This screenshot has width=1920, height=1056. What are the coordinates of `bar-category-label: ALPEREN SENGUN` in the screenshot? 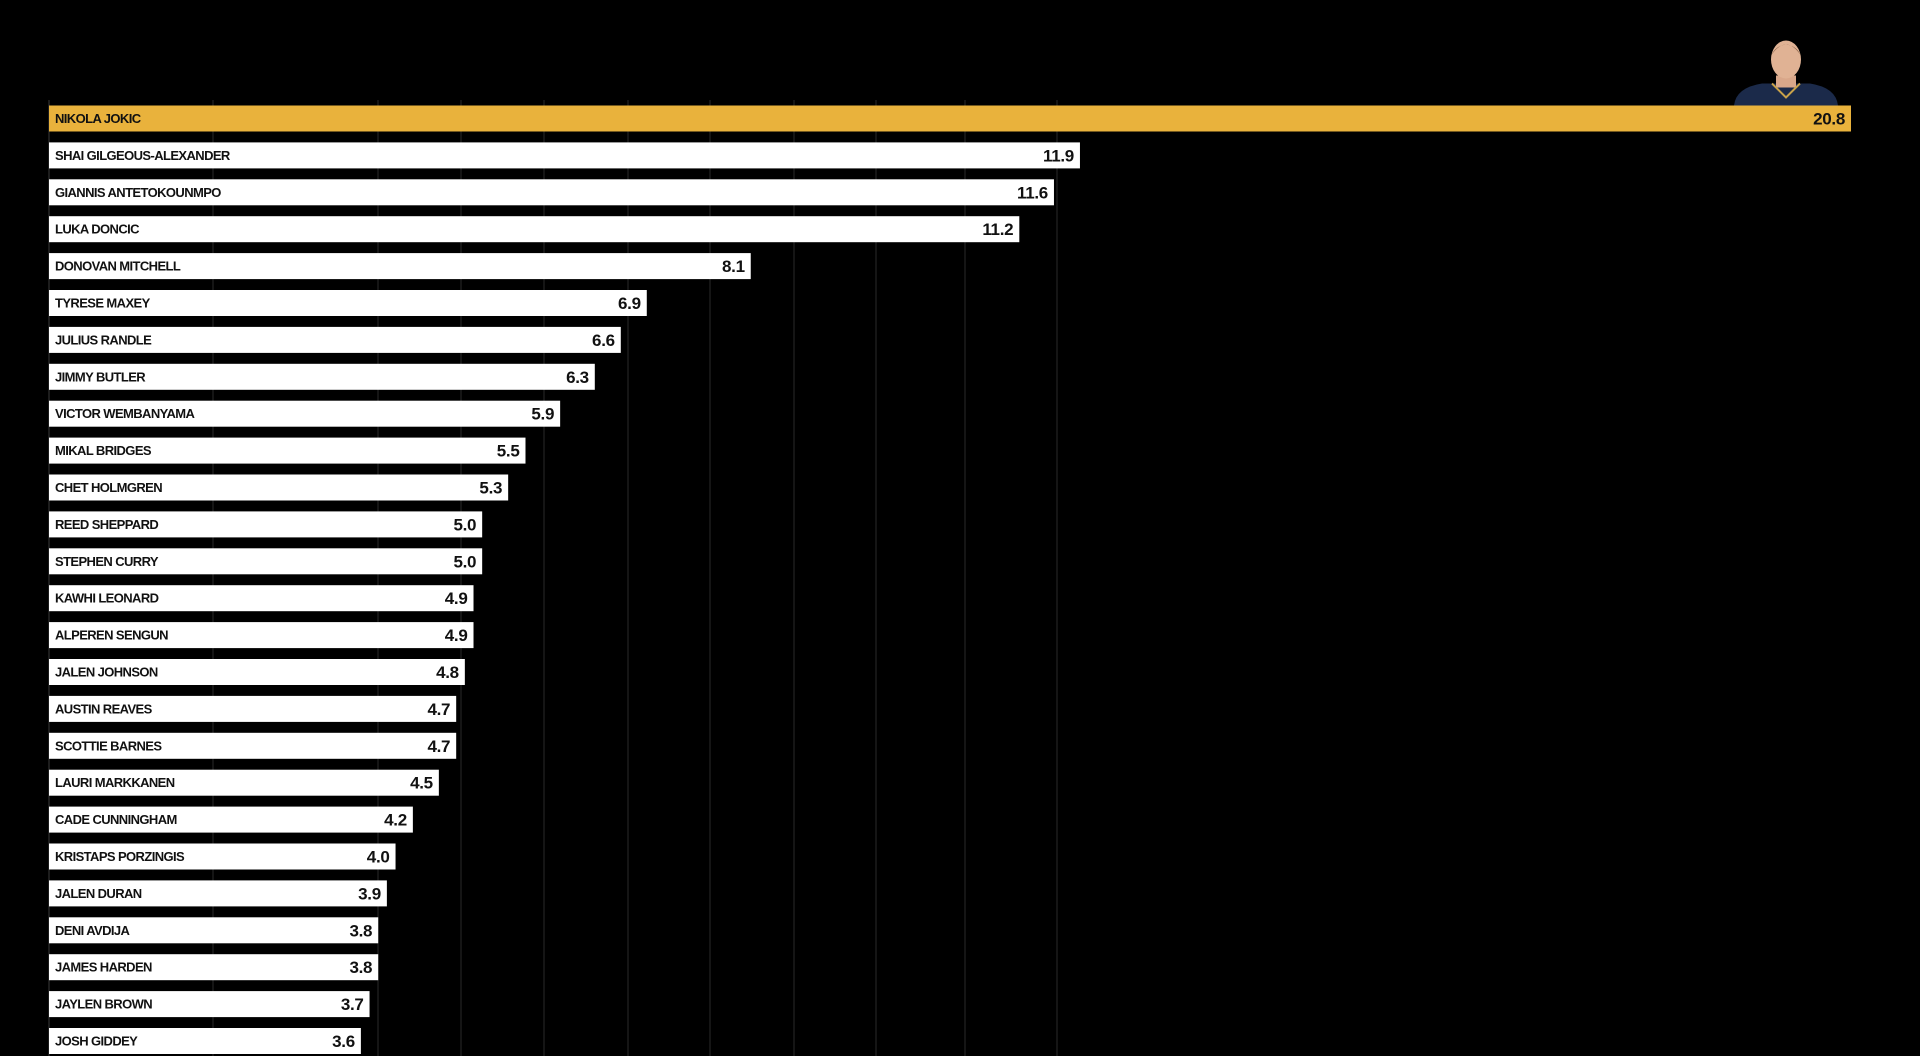 It's located at (111, 635).